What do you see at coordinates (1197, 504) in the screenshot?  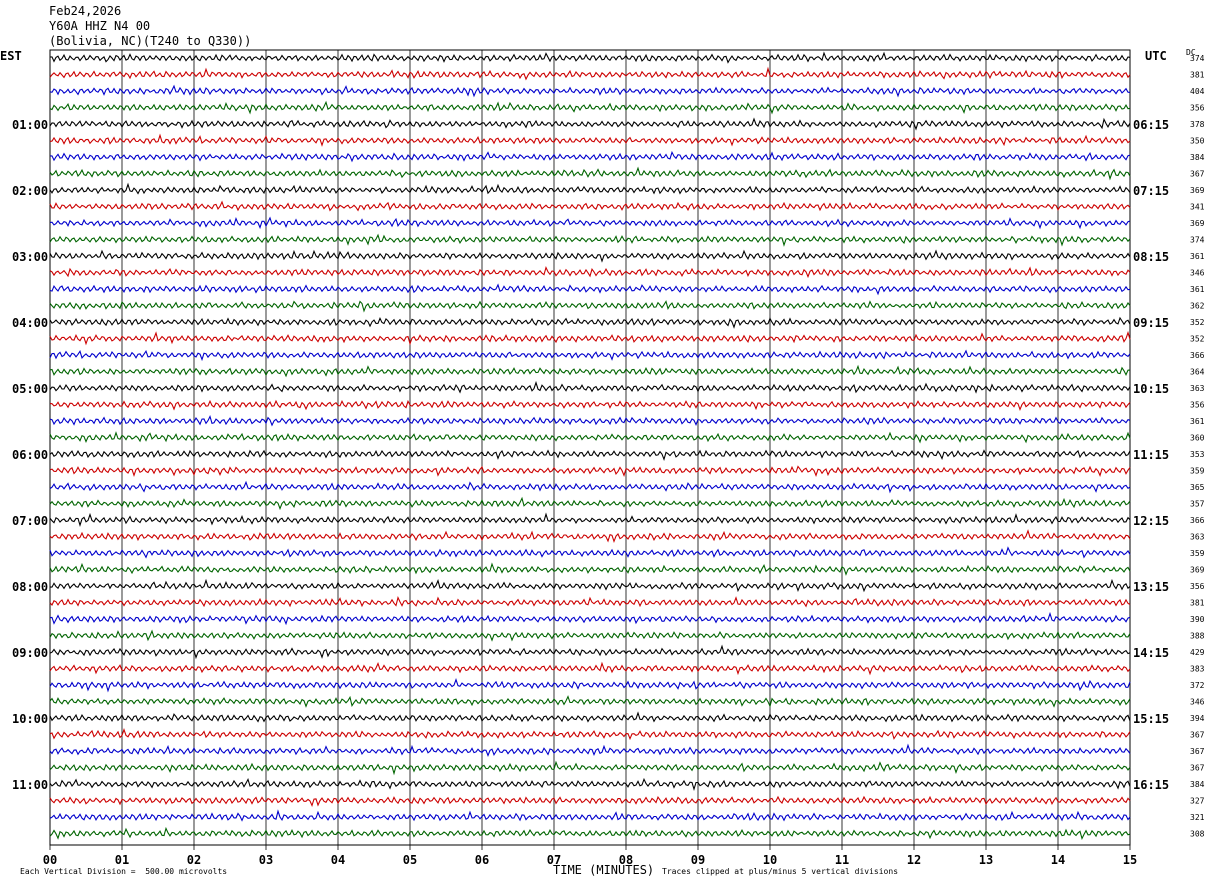 I see `dc-offset-label: 357` at bounding box center [1197, 504].